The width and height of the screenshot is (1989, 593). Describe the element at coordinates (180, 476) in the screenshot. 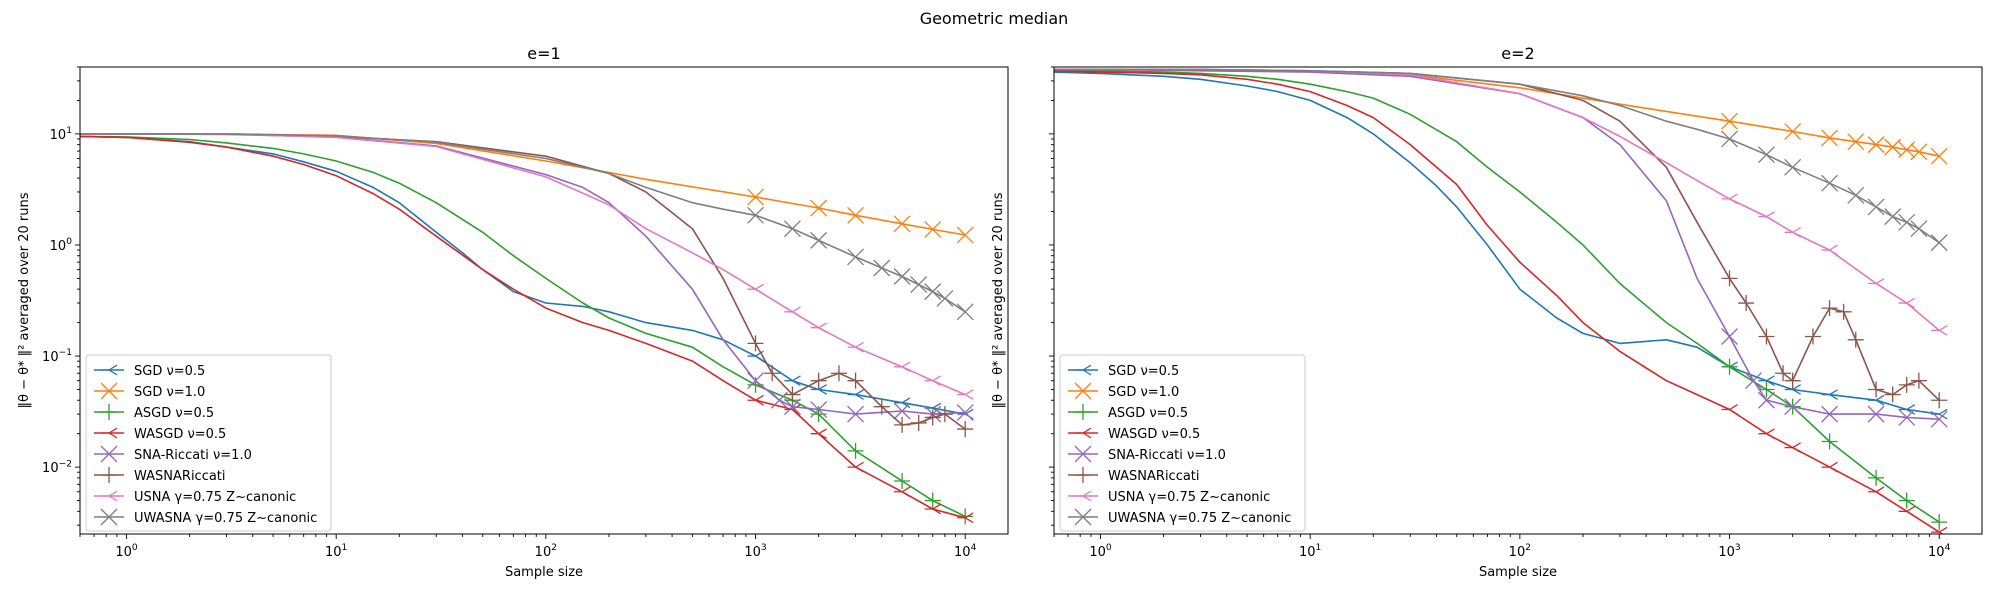

I see `legend-entry: WASNARiccati` at that location.